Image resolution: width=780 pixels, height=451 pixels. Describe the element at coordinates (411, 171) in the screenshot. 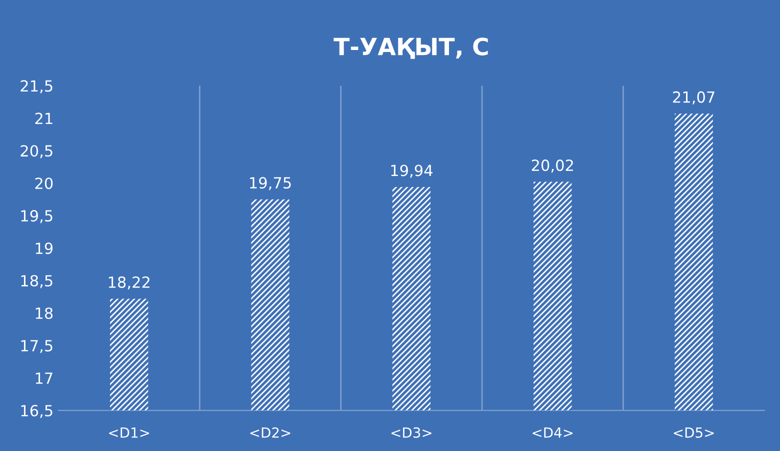

I see `data-label: 19,94` at that location.